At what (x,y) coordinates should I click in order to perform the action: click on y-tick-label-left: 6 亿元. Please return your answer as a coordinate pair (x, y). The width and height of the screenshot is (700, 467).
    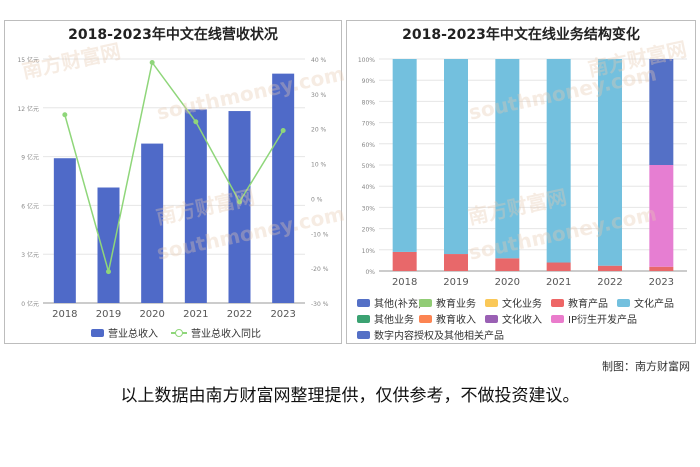
    Looking at the image, I should click on (30, 206).